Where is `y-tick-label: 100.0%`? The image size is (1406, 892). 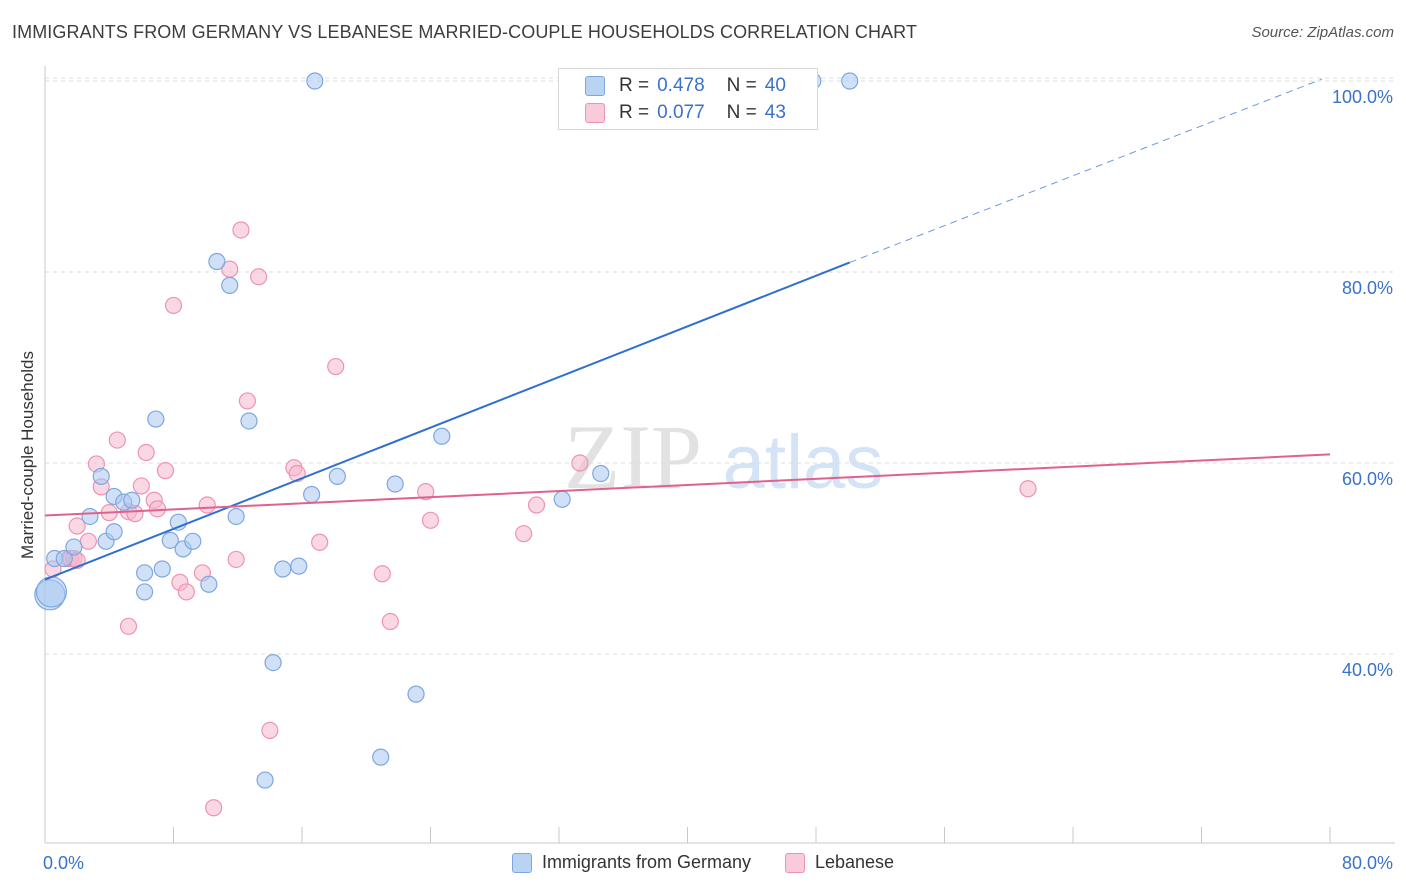 y-tick-label: 100.0% is located at coordinates (1362, 97).